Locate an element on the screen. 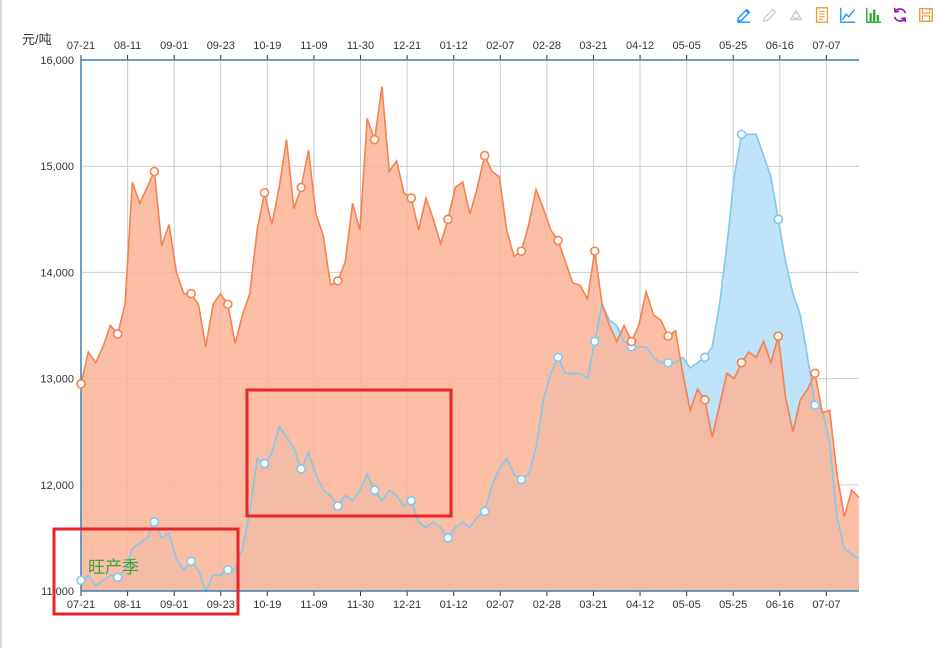 The width and height of the screenshot is (938, 648). x-tick-label-bottom: 01-12 is located at coordinates (454, 605).